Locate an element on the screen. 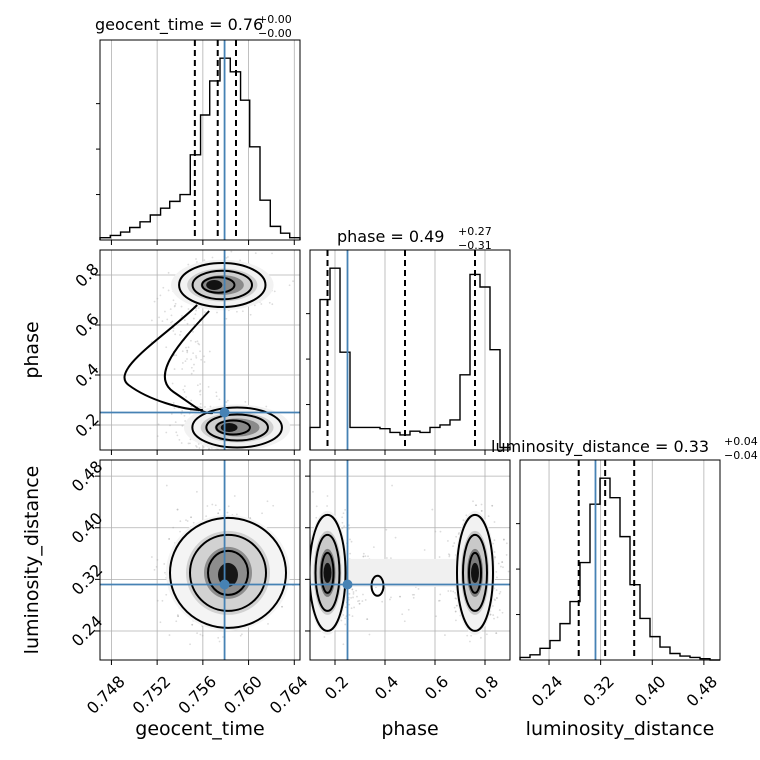 The width and height of the screenshot is (760, 760). panel-2d-luminosity-distance-vs-phase: 0.2 0.4 0.6 0.8 is located at coordinates (408, 581).